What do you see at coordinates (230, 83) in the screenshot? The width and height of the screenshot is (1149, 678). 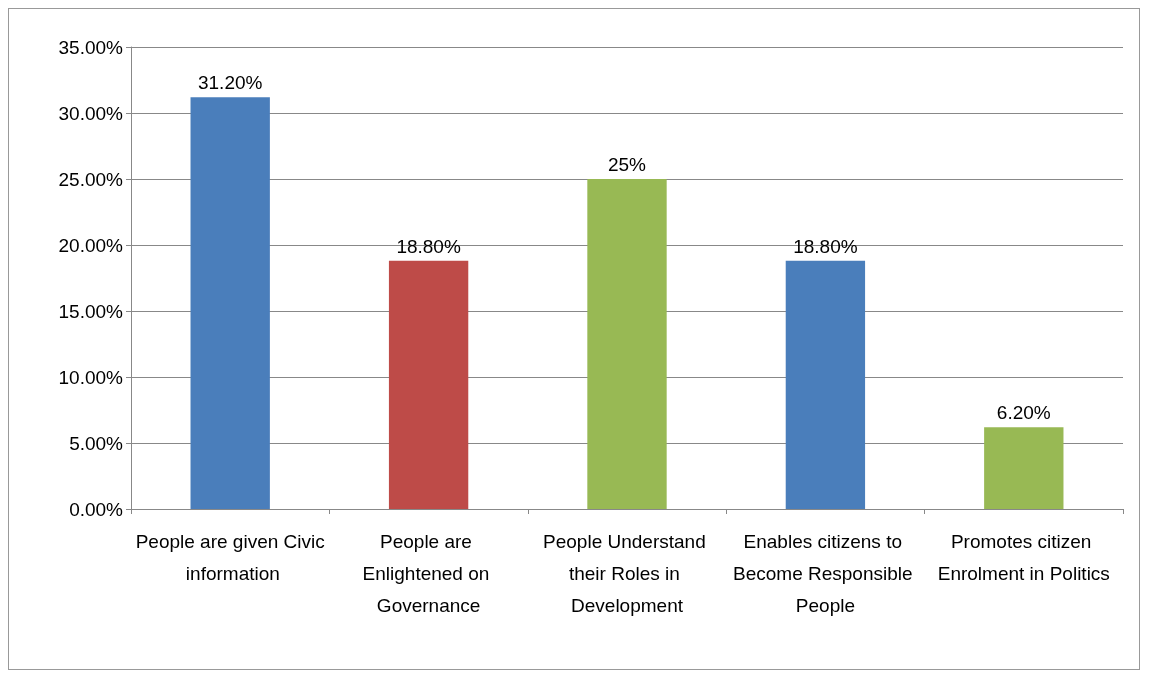 I see `data-label: 31.20%` at bounding box center [230, 83].